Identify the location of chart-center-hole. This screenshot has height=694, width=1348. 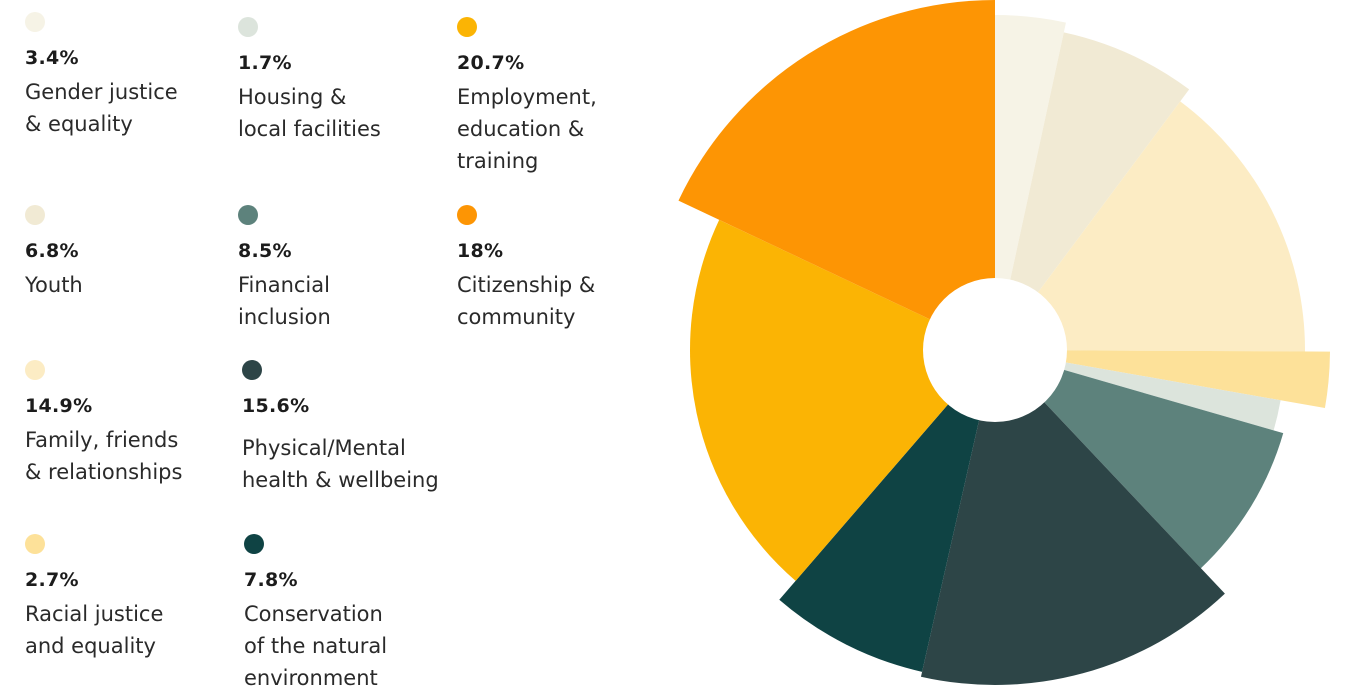
(995, 350).